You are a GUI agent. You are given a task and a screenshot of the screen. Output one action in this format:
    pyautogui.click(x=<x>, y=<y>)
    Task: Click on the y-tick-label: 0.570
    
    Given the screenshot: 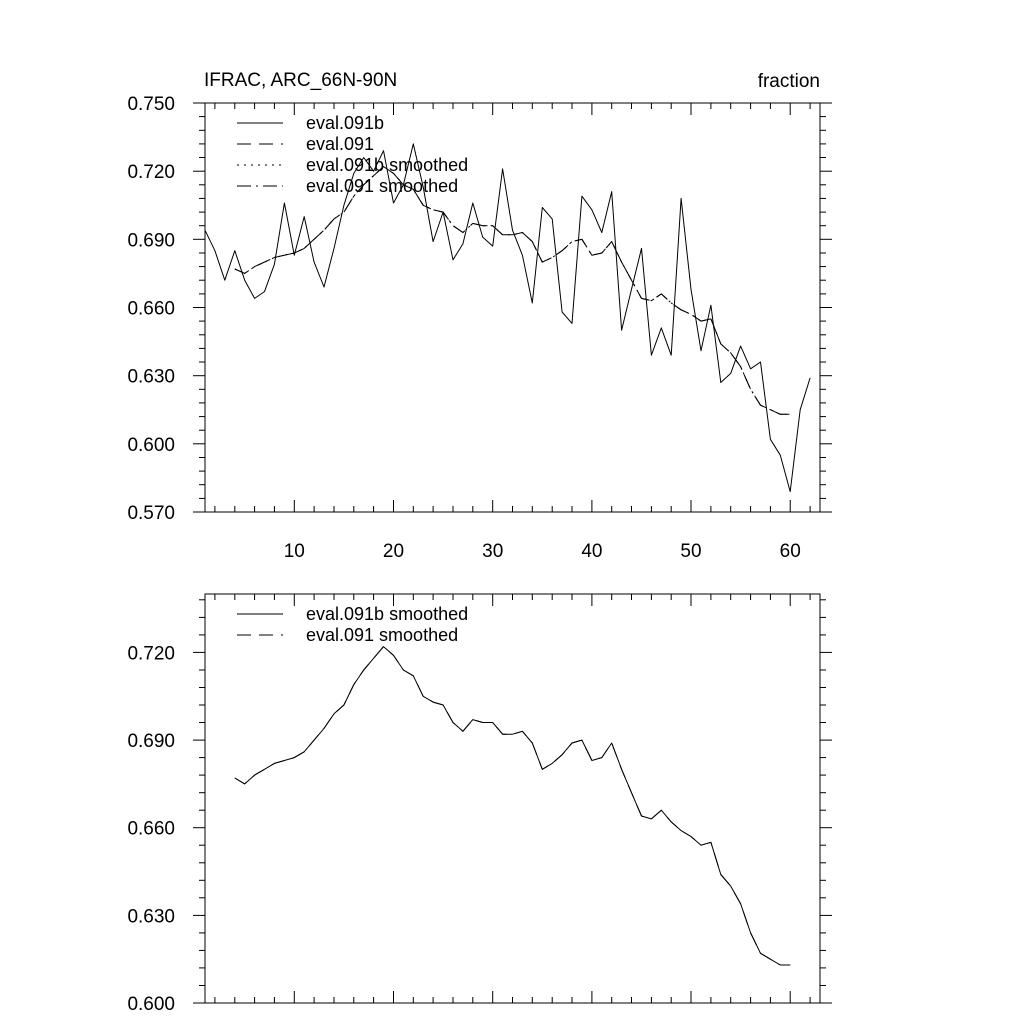 What is the action you would take?
    pyautogui.click(x=151, y=513)
    